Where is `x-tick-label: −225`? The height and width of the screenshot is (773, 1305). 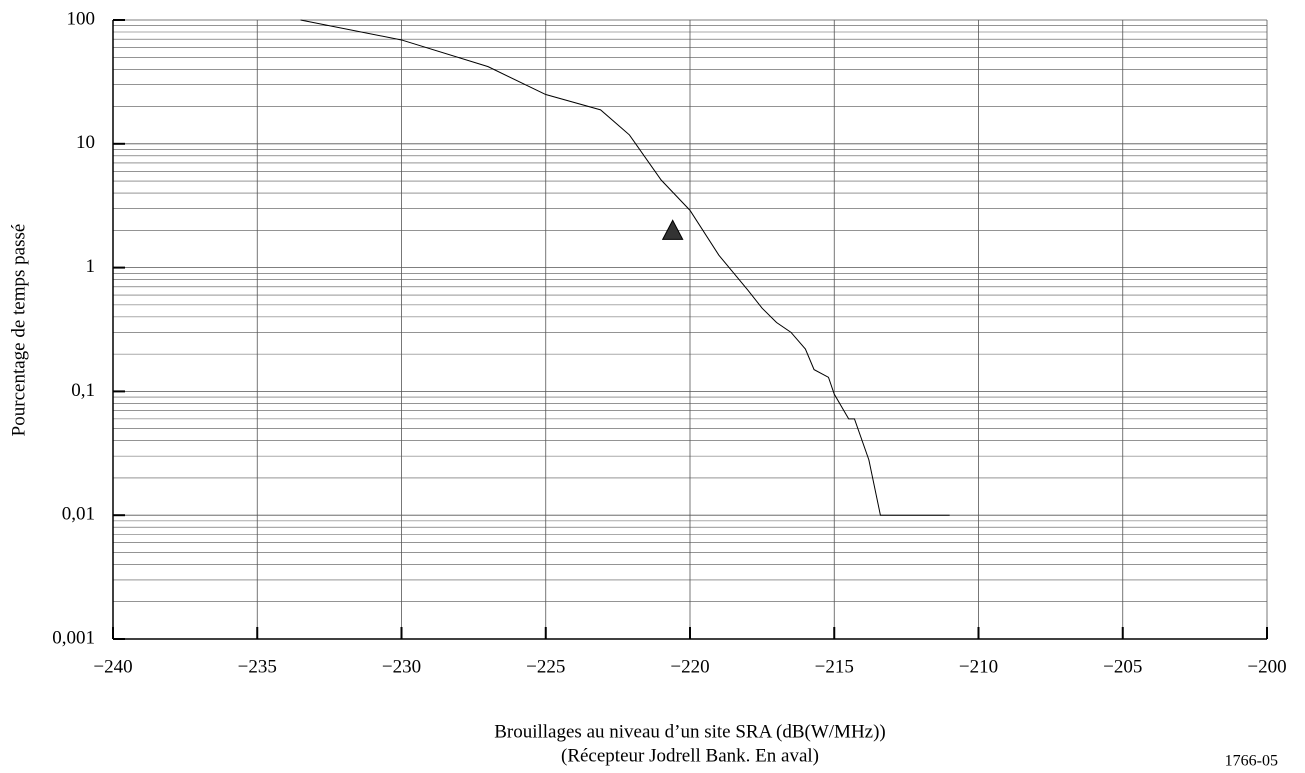 x-tick-label: −225 is located at coordinates (545, 666).